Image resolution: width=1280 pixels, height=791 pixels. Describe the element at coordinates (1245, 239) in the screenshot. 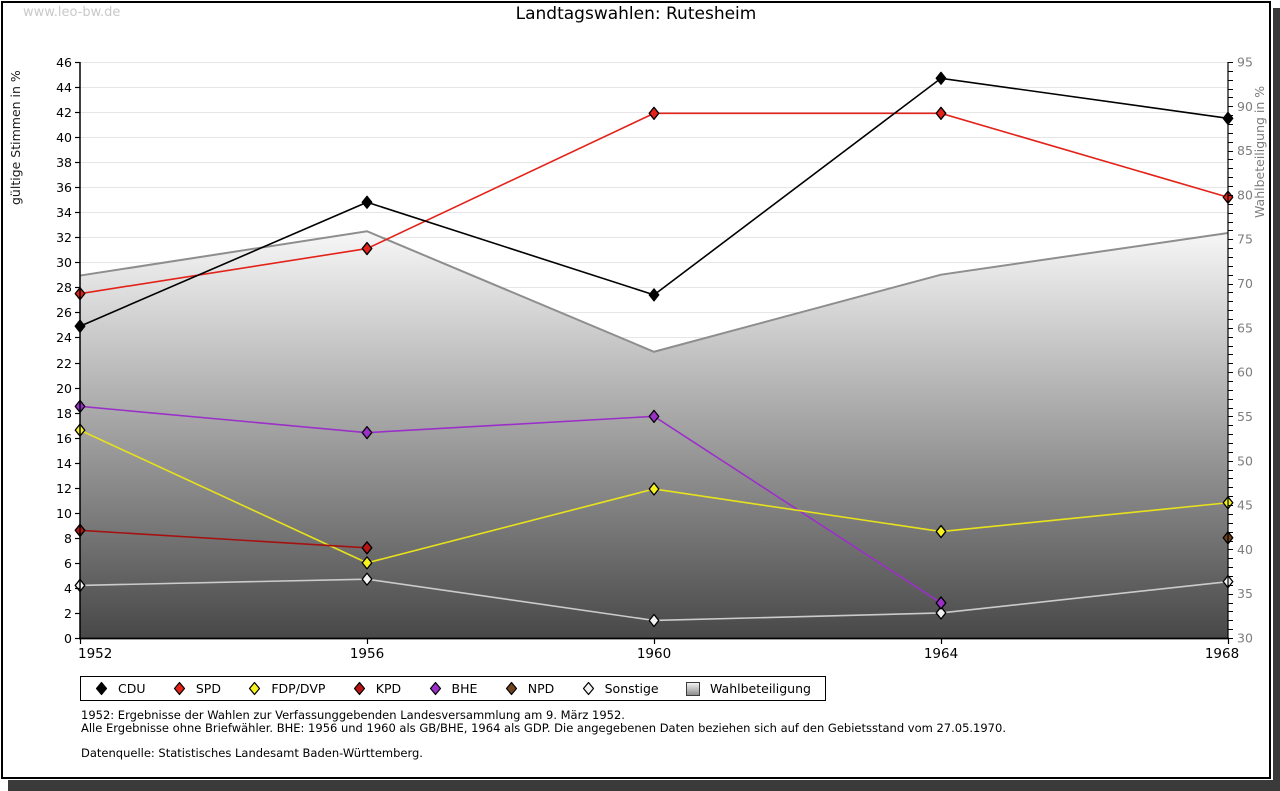

I see `svg-text: 75` at that location.